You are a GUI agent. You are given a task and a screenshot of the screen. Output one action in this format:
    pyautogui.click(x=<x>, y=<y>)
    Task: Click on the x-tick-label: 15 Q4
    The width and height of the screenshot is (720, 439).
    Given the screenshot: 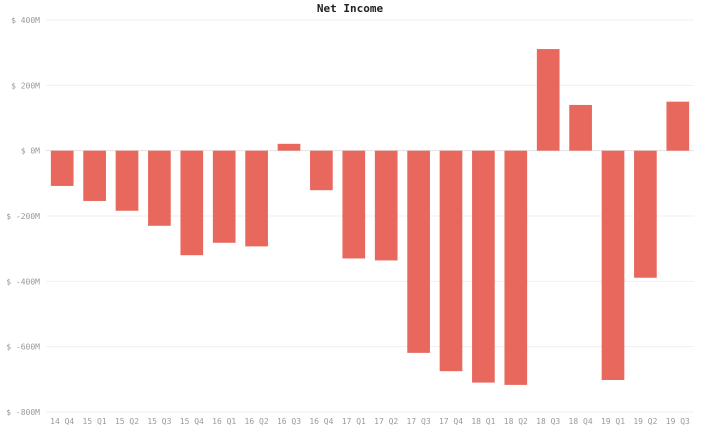 What is the action you would take?
    pyautogui.click(x=192, y=421)
    